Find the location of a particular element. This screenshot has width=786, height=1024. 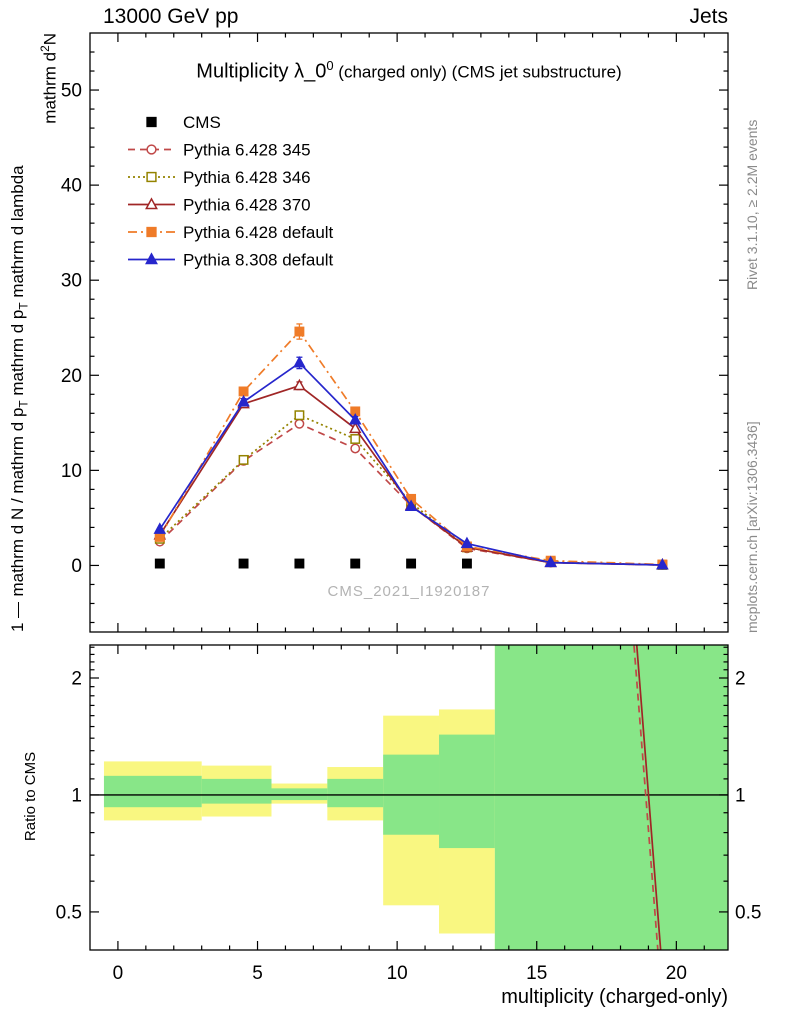

legend-entry-pythia-6-428-default: Pythia 6.428 default is located at coordinates (231, 232).